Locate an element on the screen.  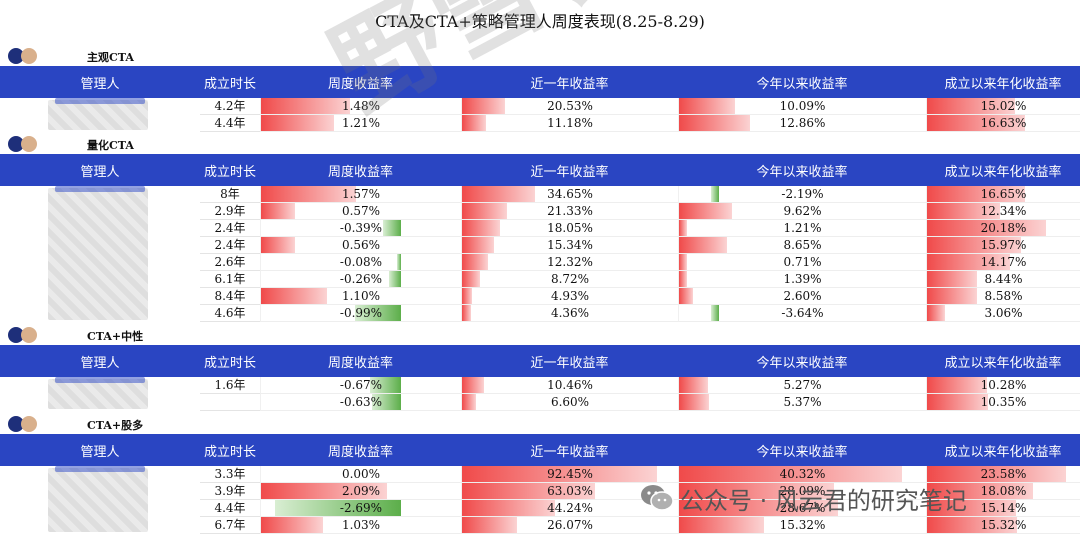
value-text: 8.44% is located at coordinates (1003, 279).